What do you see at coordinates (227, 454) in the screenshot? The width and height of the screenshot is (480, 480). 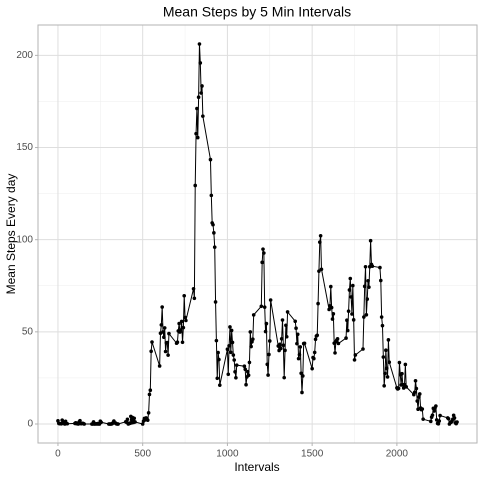 I see `x-tick-label: 1000` at bounding box center [227, 454].